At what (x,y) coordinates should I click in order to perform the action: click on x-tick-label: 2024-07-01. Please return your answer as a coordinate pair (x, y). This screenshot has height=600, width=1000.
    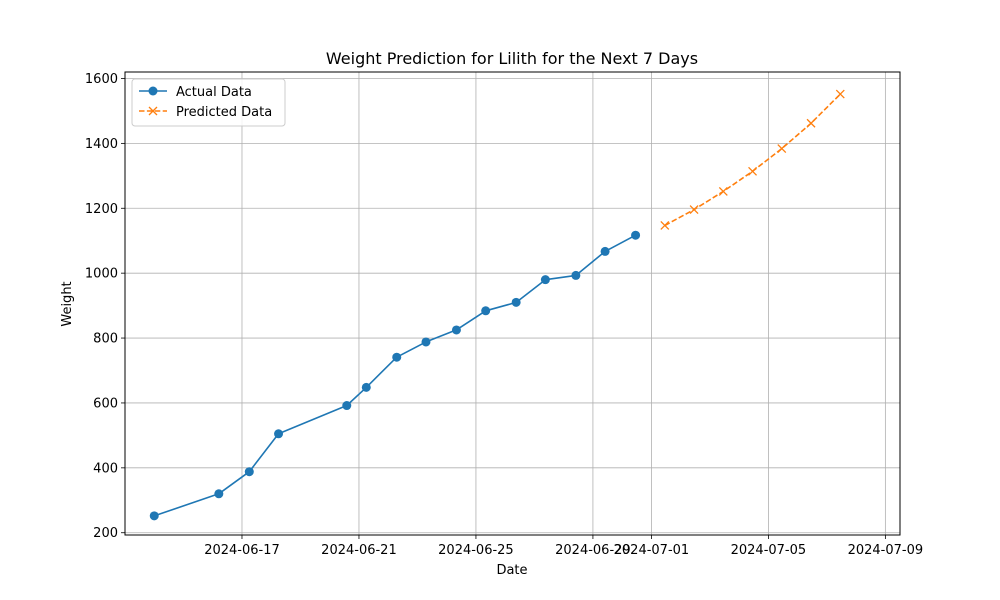
    Looking at the image, I should click on (652, 550).